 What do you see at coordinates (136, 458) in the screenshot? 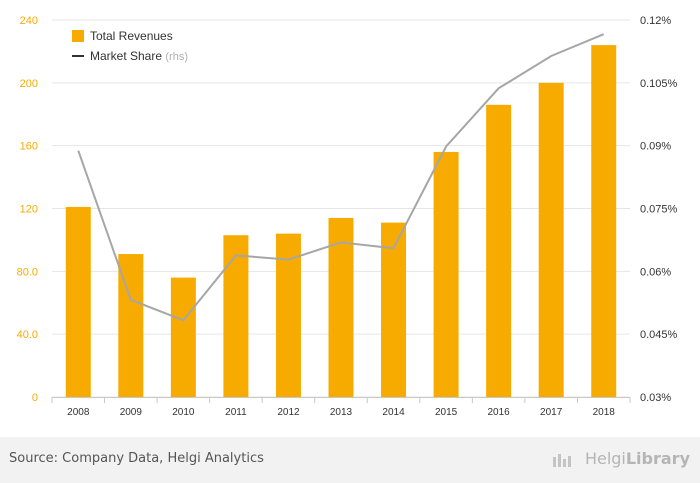
I see `source-note: Source: Company Data, Helgi Analytics` at bounding box center [136, 458].